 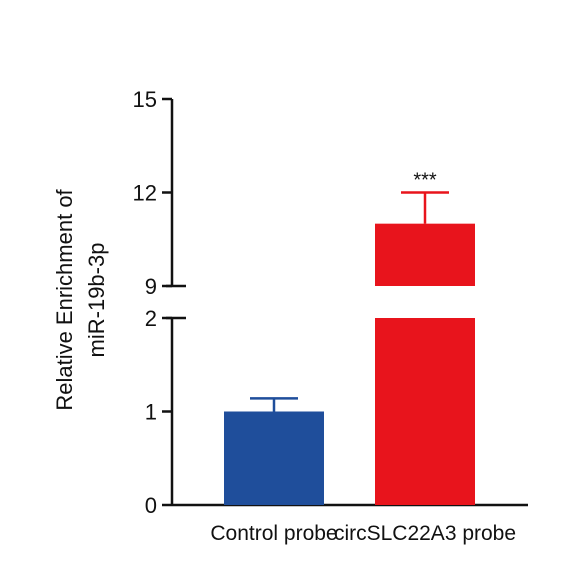 I want to click on y-upper-tick-label: 15, so click(x=145, y=99).